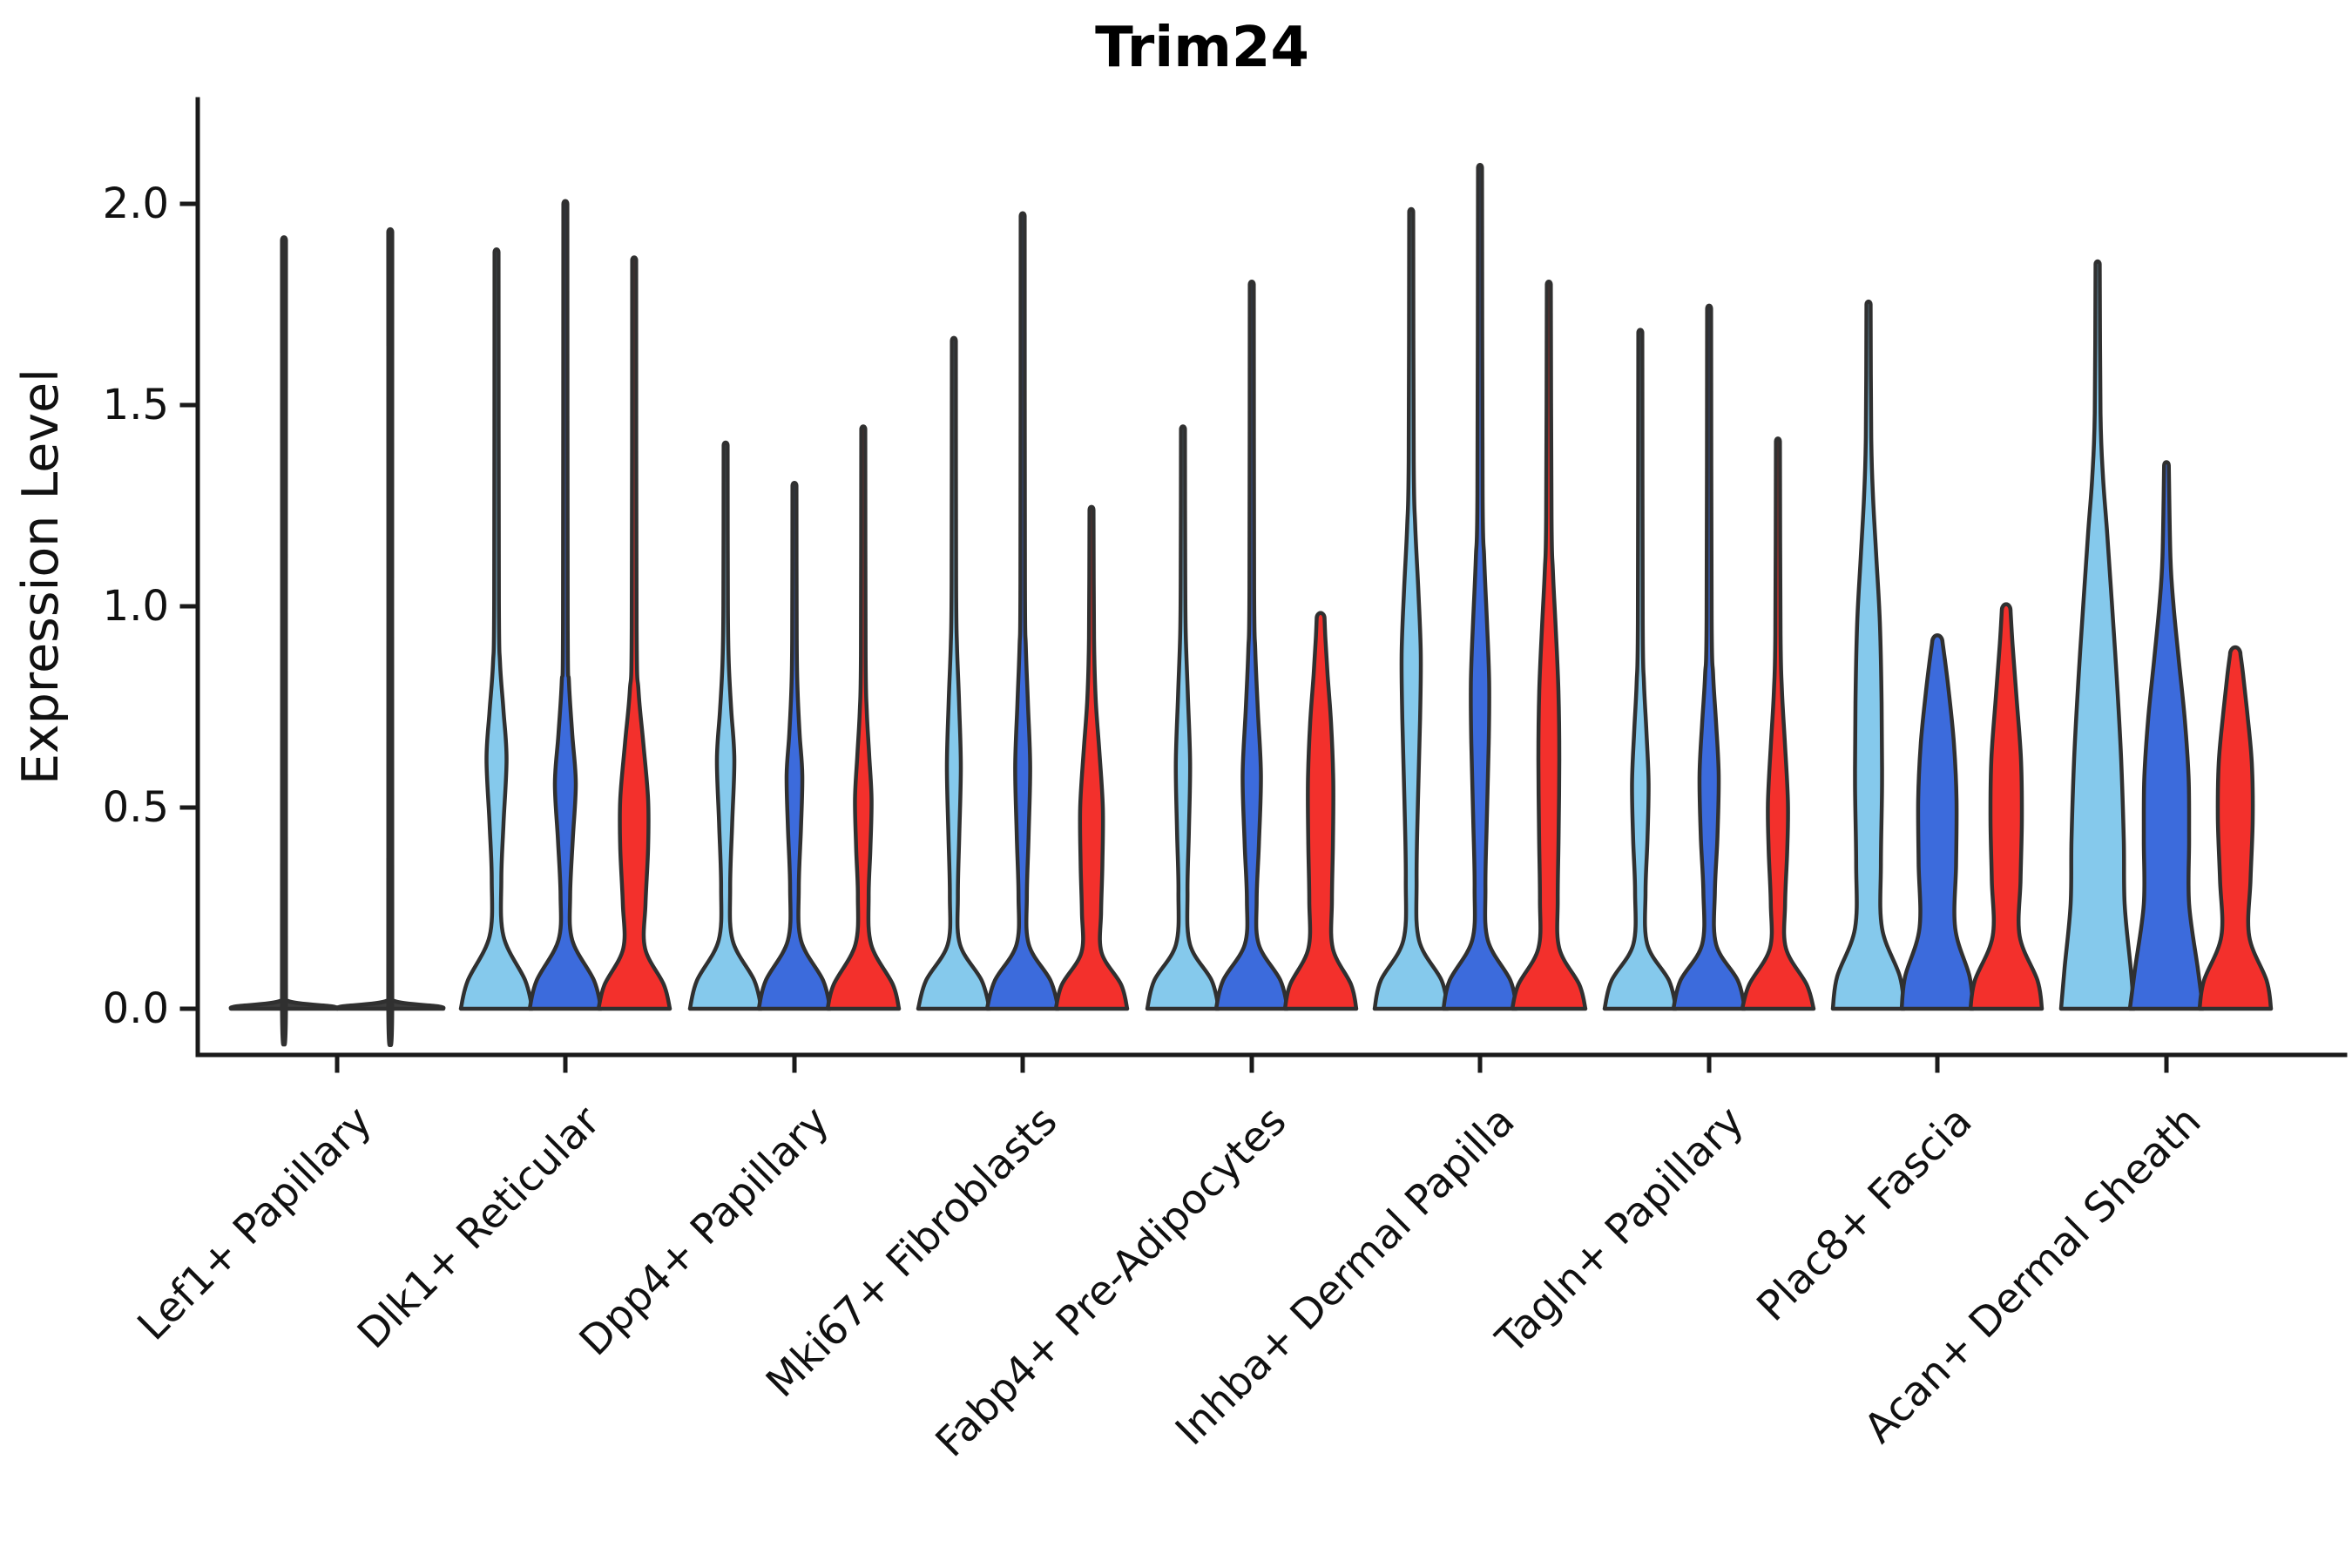 This screenshot has width=2352, height=1568. Describe the element at coordinates (136, 807) in the screenshot. I see `y-tick-label: 0.5` at that location.